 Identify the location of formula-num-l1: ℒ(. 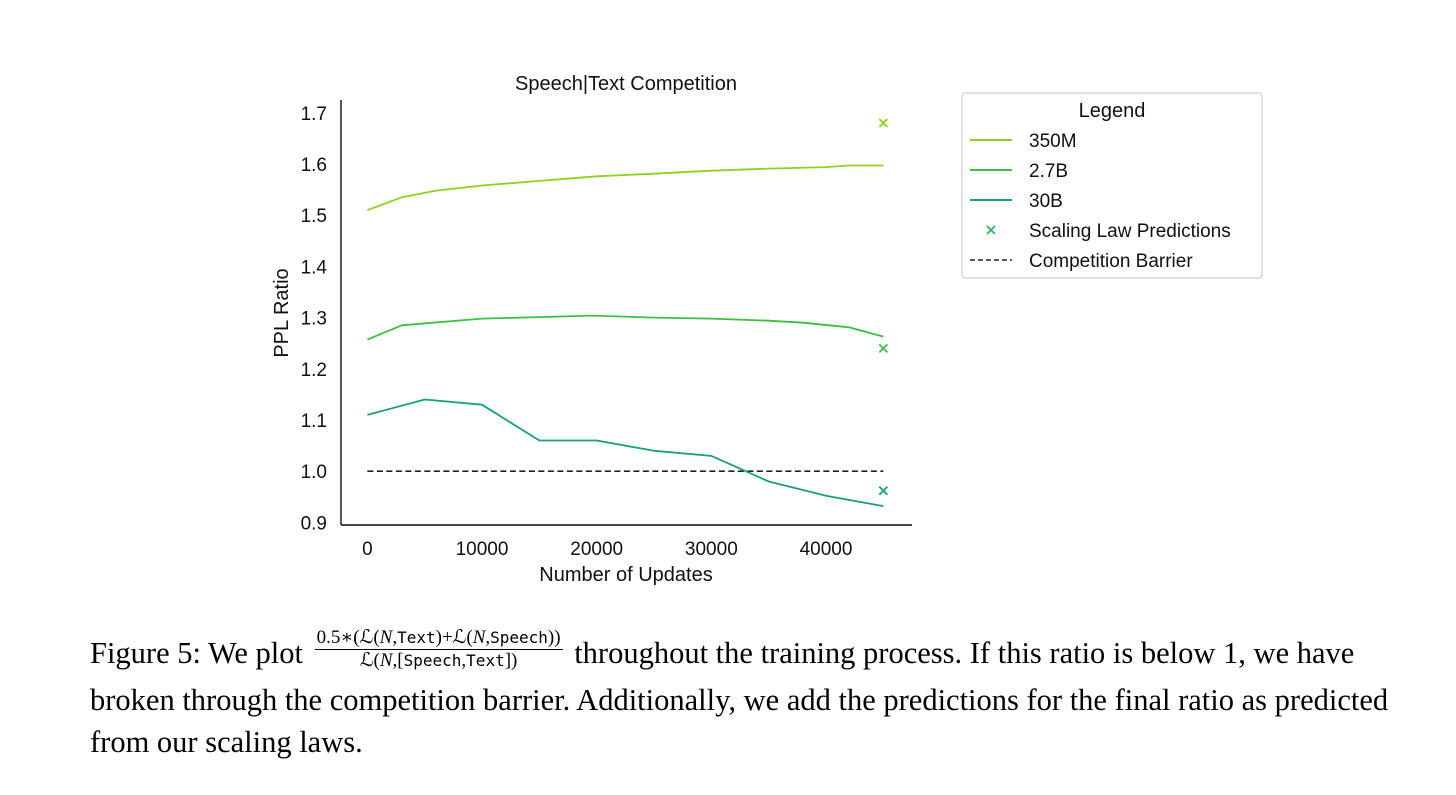
(369, 637).